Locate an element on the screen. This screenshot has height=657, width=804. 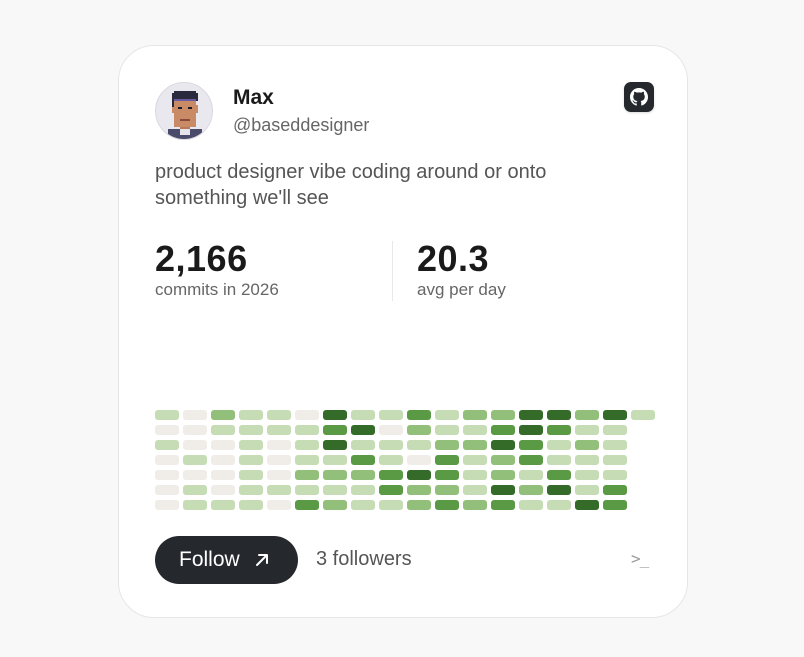
terminal-icon: >_ is located at coordinates (640, 558).